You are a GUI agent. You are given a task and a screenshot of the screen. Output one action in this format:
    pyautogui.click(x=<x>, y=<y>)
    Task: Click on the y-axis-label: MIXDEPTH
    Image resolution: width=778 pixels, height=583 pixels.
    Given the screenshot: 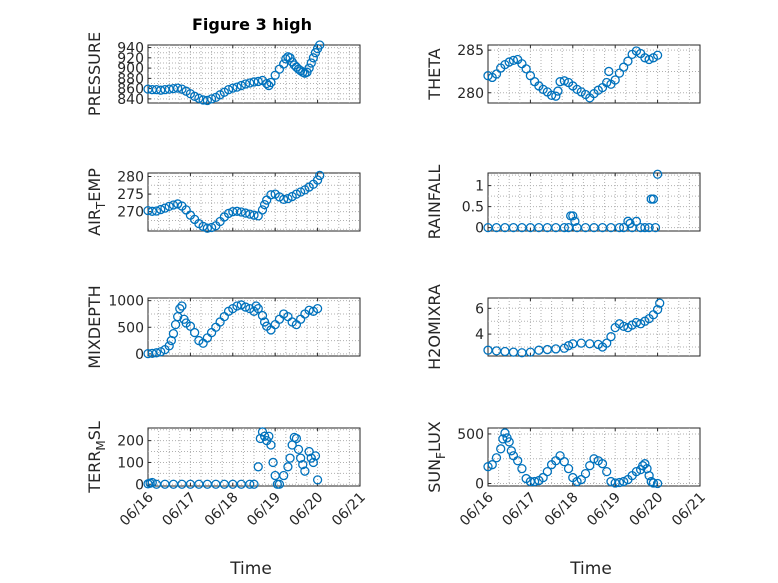 What is the action you would take?
    pyautogui.click(x=94, y=326)
    